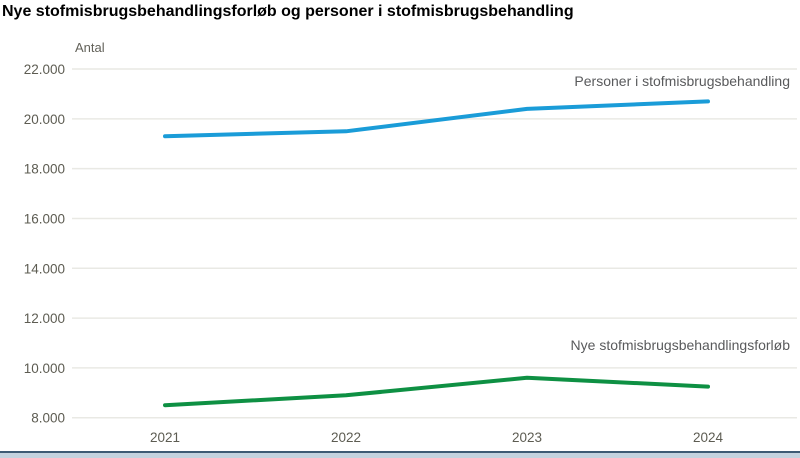 Image resolution: width=800 pixels, height=458 pixels. I want to click on footer-rule-dark, so click(400, 452).